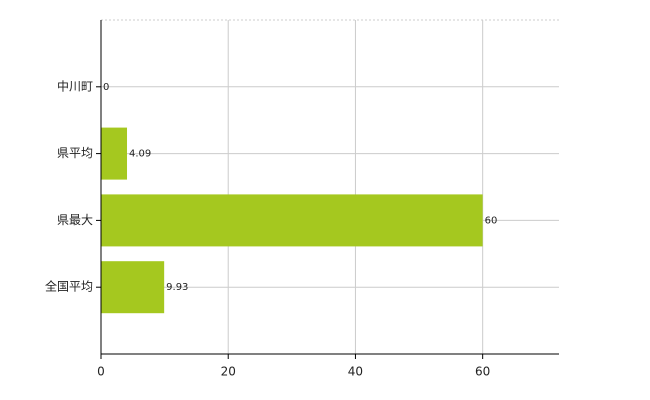 The image size is (650, 400). Describe the element at coordinates (75, 220) in the screenshot. I see `y-tick-label: 県最大` at that location.